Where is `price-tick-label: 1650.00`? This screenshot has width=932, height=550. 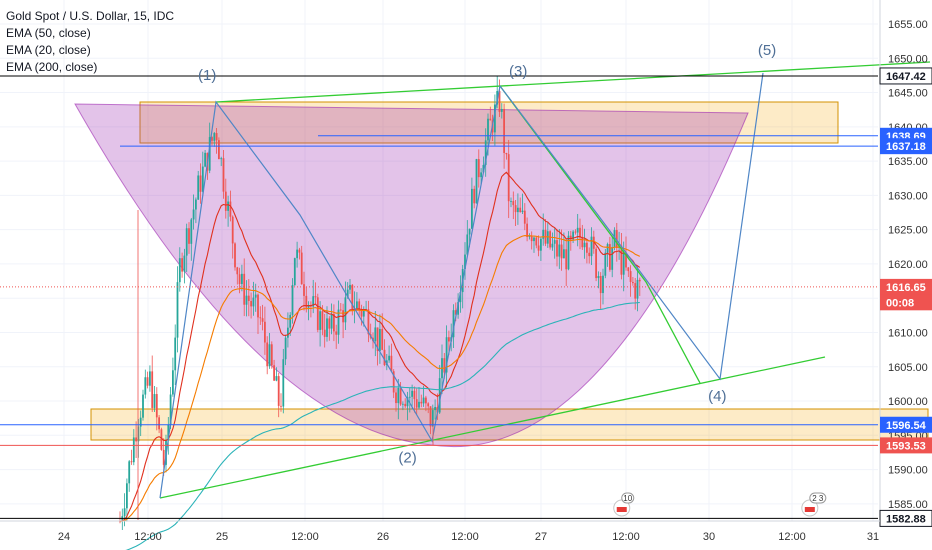
price-tick-label: 1650.00 is located at coordinates (908, 59).